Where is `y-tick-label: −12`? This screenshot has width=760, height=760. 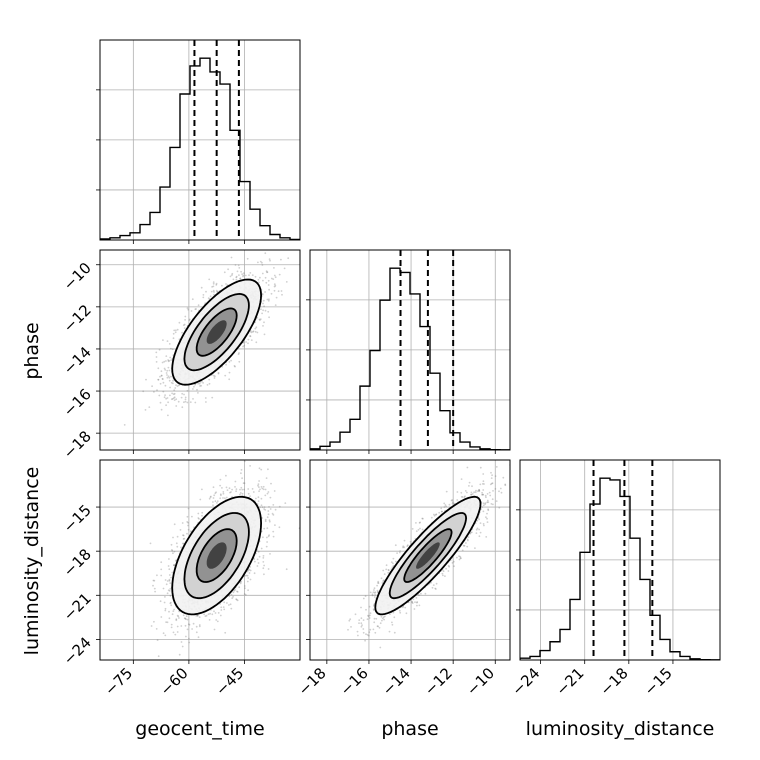 y-tick-label: −12 is located at coordinates (77, 318).